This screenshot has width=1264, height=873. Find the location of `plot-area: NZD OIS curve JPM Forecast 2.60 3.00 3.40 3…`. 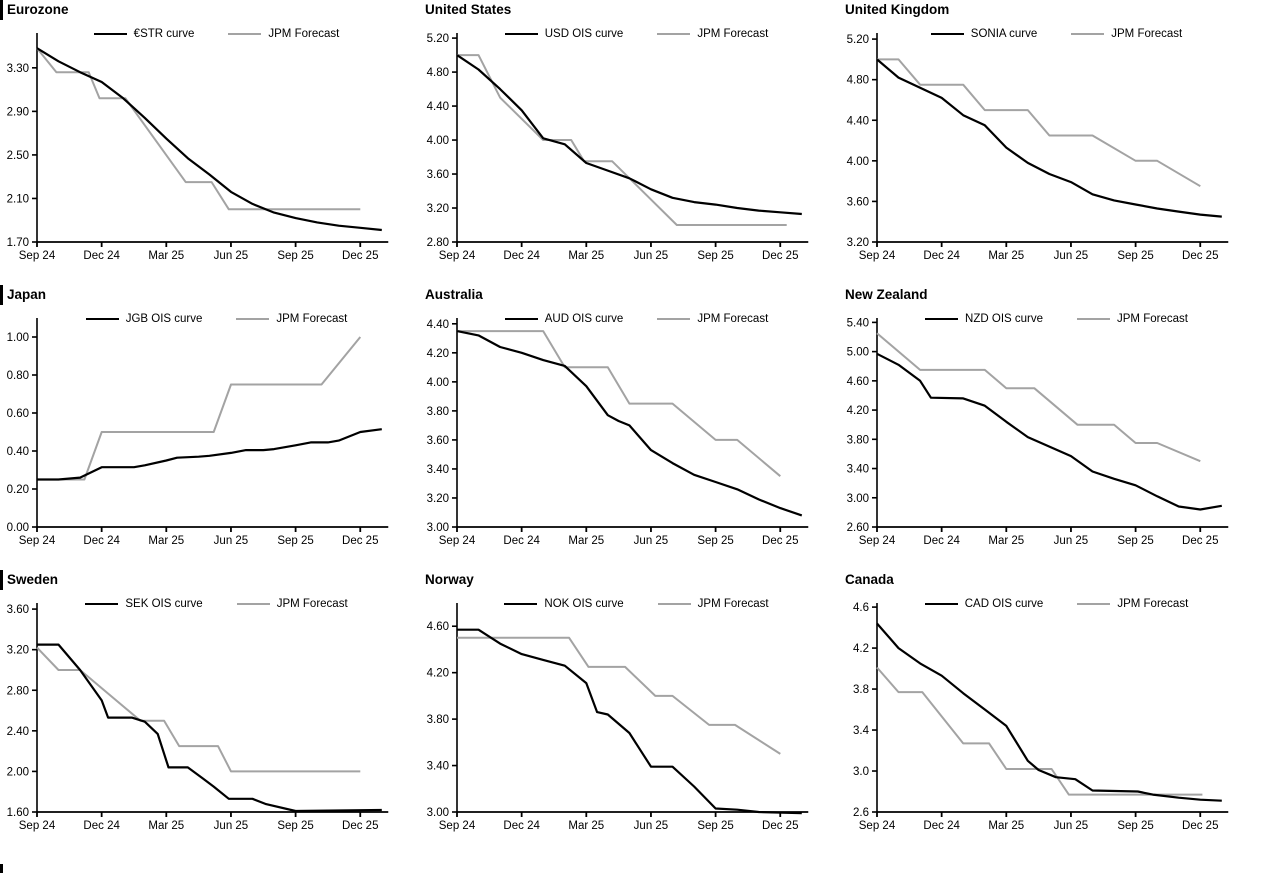

plot-area: NZD OIS curve JPM Forecast 2.60 3.00 3.40 3… is located at coordinates (1050, 427).